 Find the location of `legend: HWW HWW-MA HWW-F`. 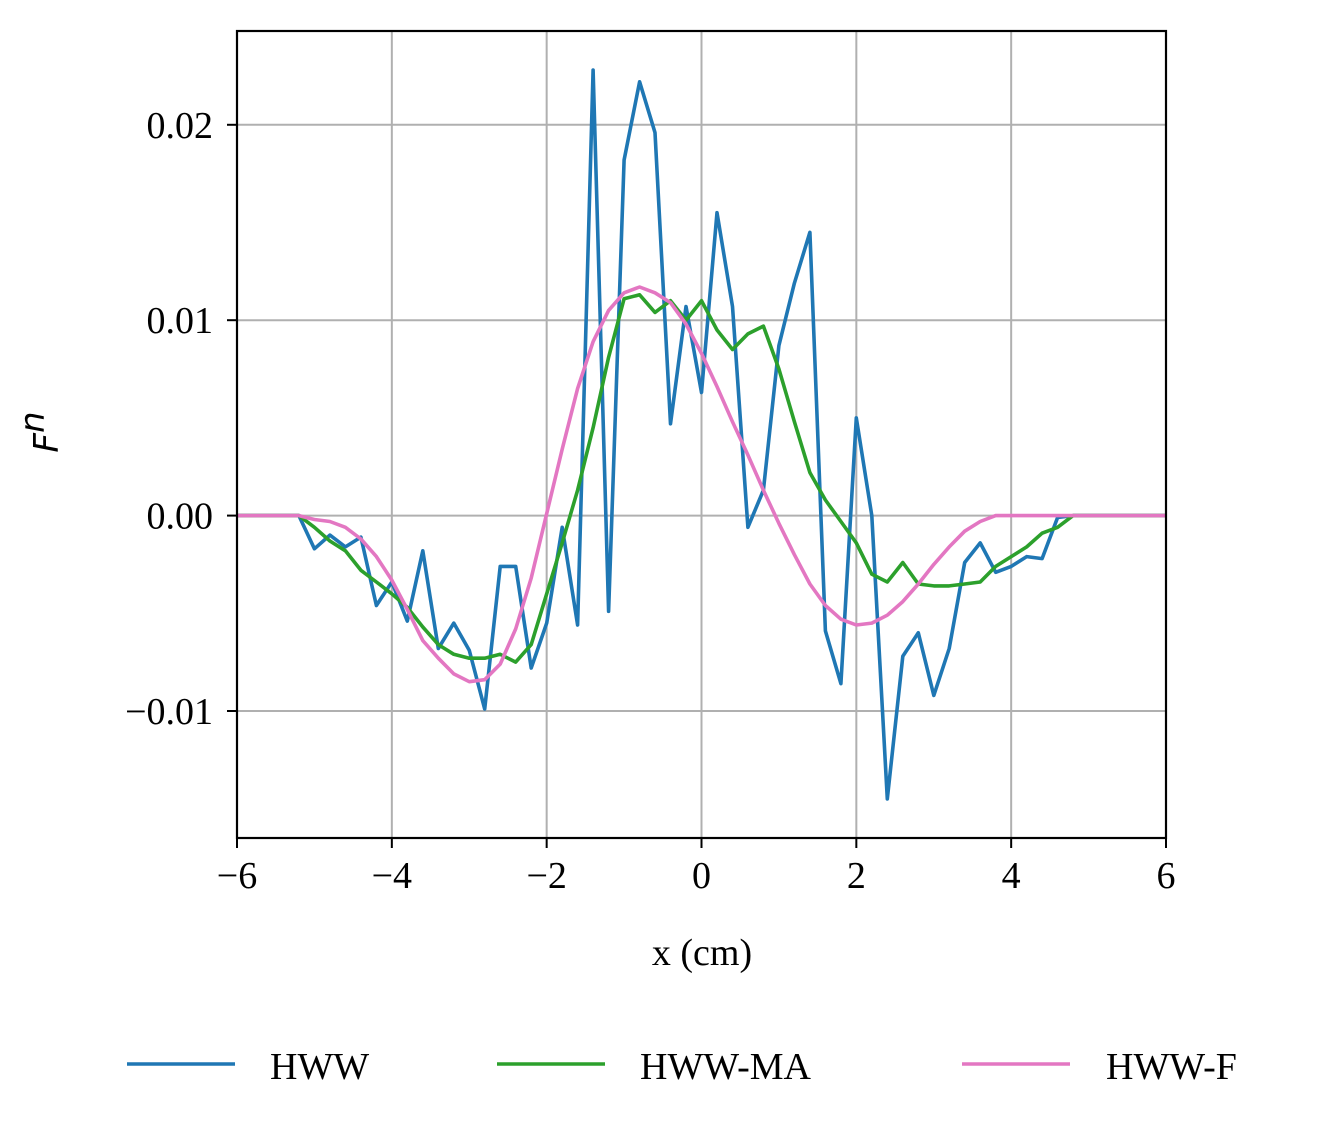

legend: HWW HWW-MA HWW-F is located at coordinates (682, 1067).